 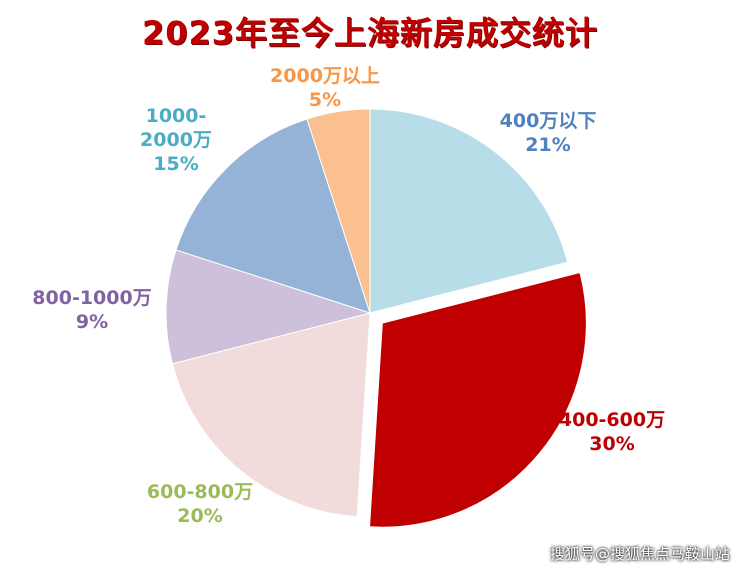 What do you see at coordinates (612, 444) in the screenshot?
I see `value-label: 30%` at bounding box center [612, 444].